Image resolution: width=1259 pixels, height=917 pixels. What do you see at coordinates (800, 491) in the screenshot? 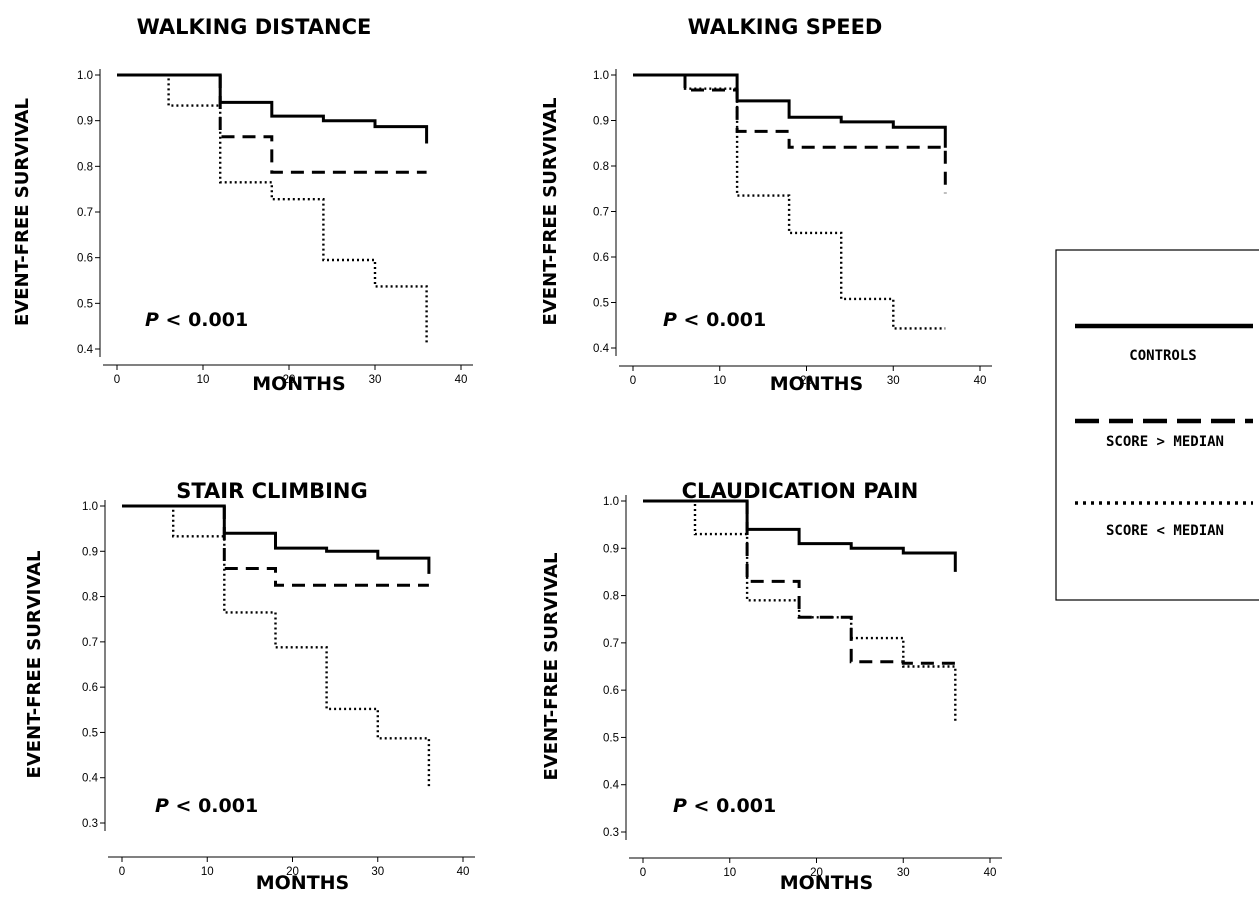
I see `chart-title: CLAUDICATION PAIN` at bounding box center [800, 491].